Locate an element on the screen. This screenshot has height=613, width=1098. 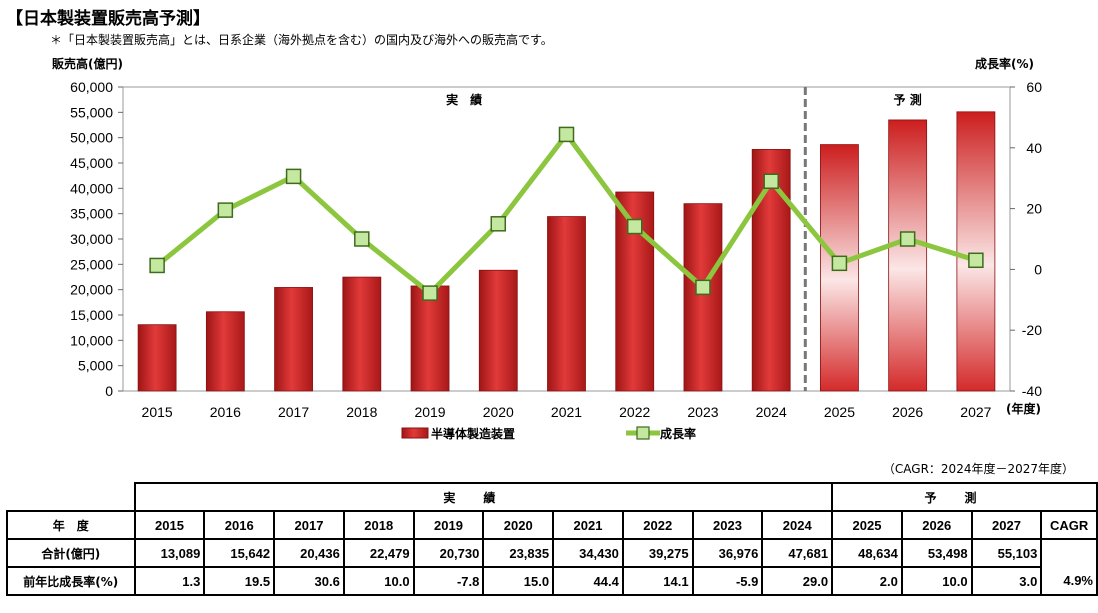
bar-2016 is located at coordinates (225, 351).